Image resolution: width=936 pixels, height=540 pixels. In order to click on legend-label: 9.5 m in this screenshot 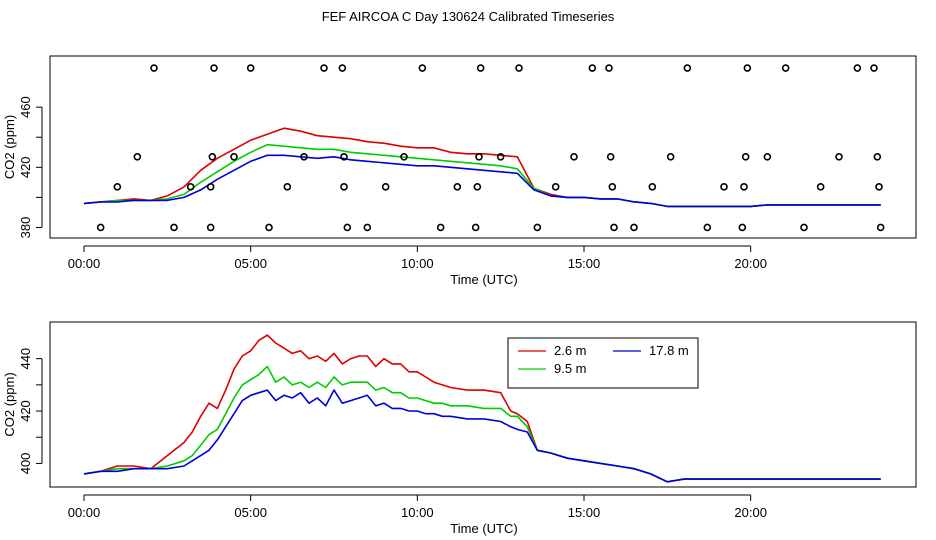, I will do `click(570, 368)`.